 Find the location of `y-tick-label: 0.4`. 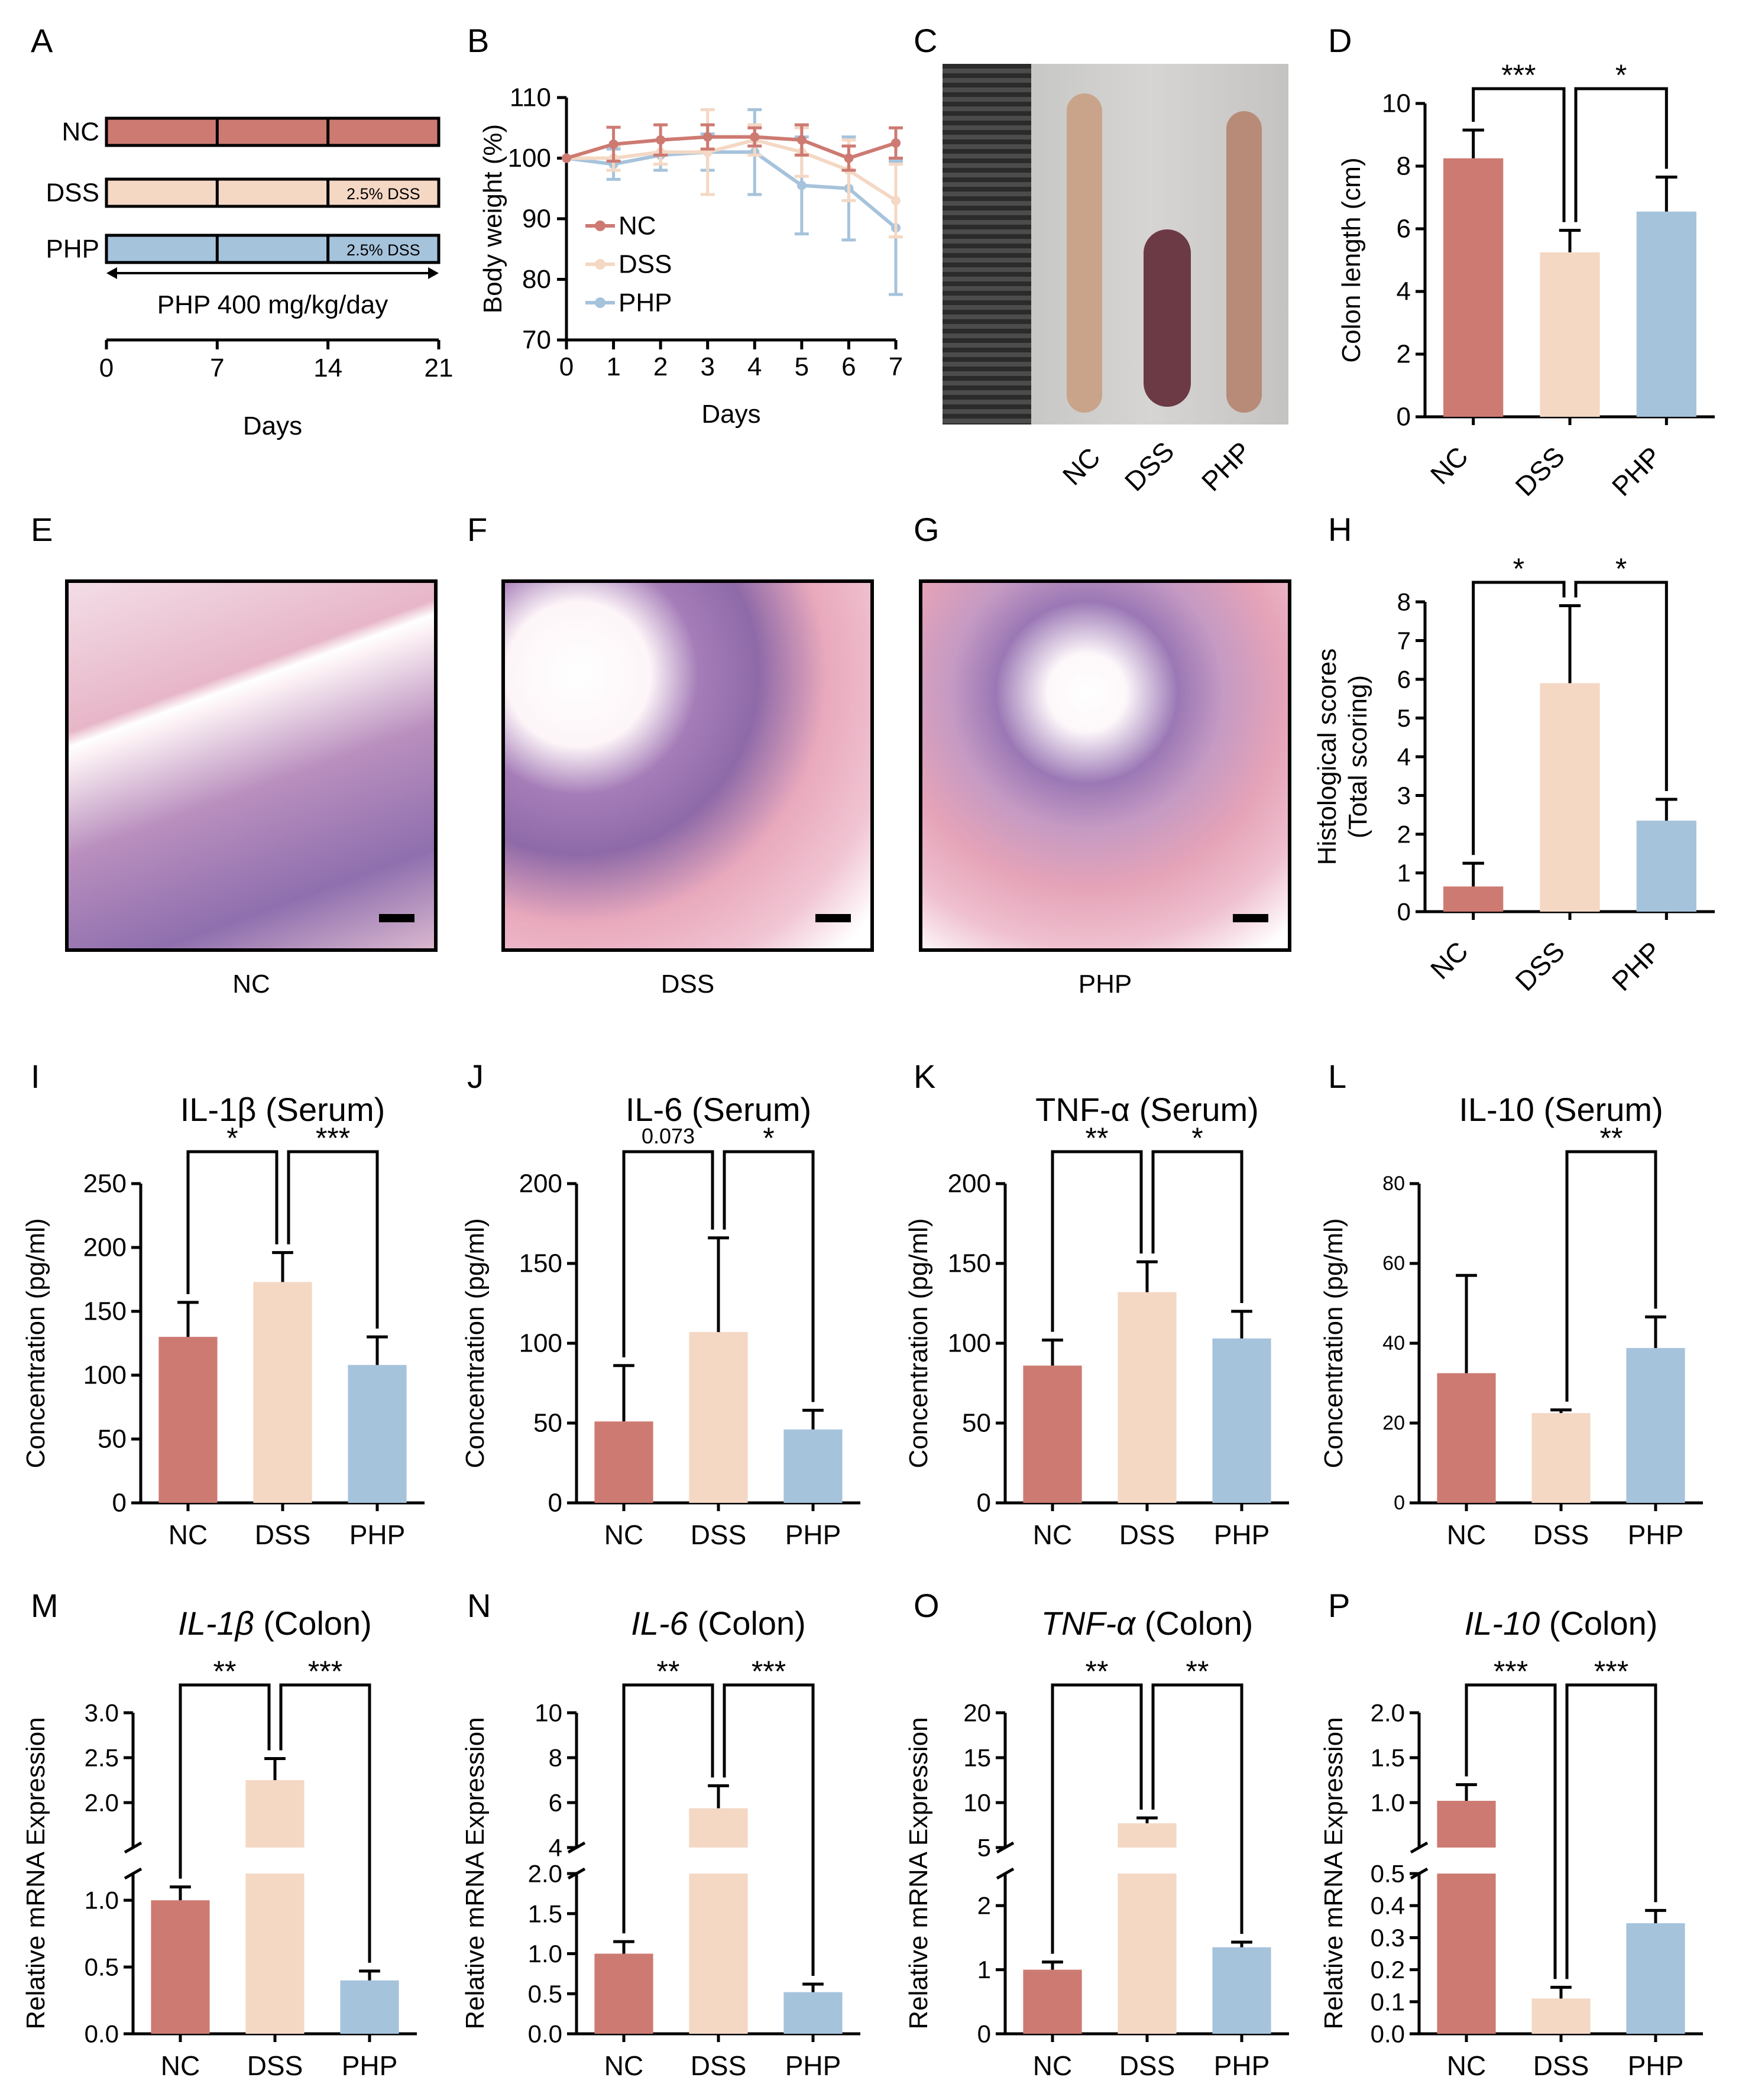

y-tick-label: 0.4 is located at coordinates (1388, 1906).